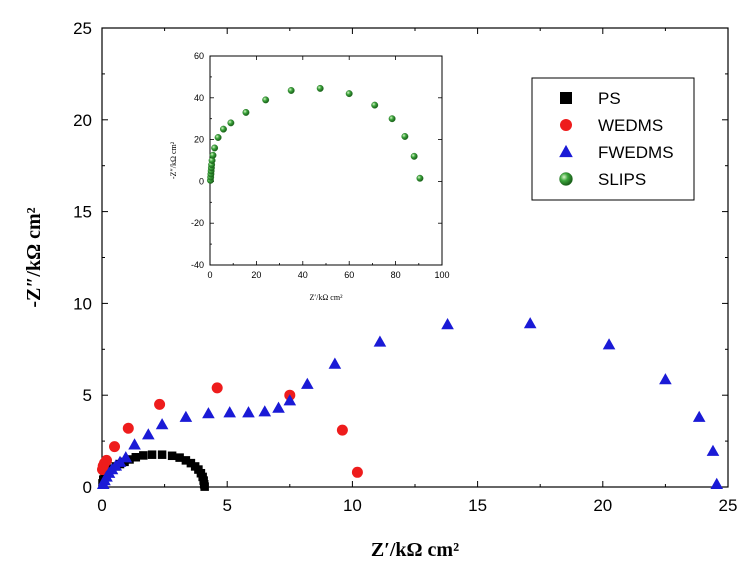 The height and width of the screenshot is (577, 756). What do you see at coordinates (728, 505) in the screenshot?
I see `x-tick-label: 25` at bounding box center [728, 505].